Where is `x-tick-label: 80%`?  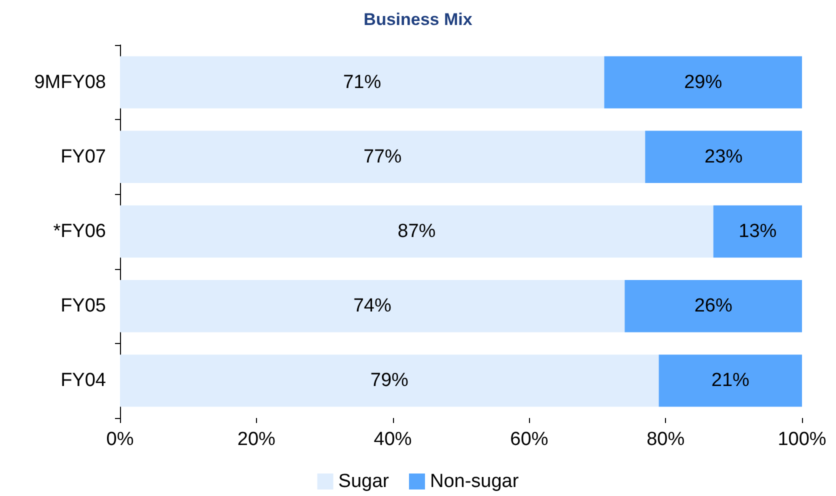
x-tick-label: 80% is located at coordinates (665, 439).